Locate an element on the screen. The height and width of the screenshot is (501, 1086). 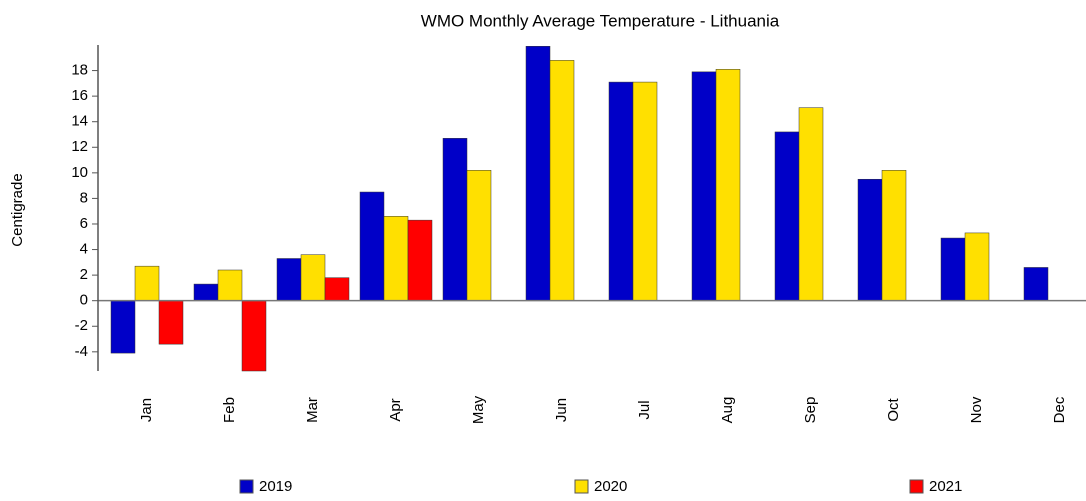
x-tick-label: Dec is located at coordinates (1059, 409).